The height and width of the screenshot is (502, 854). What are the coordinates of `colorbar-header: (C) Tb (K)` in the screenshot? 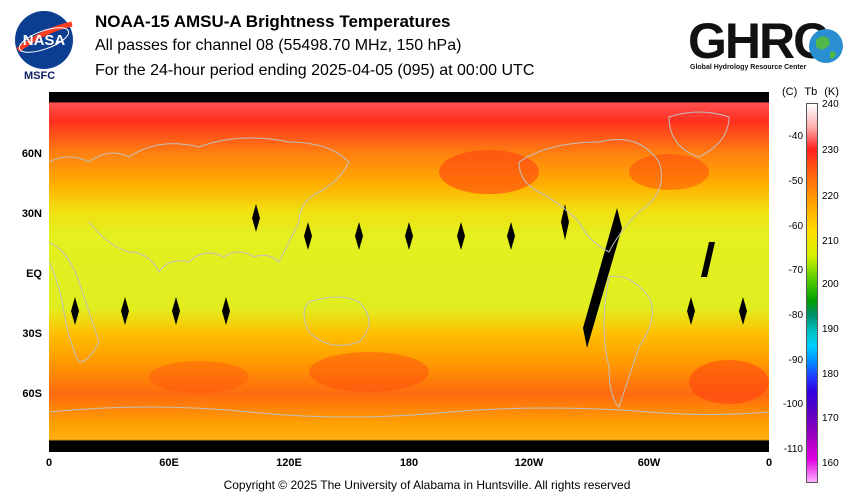 It's located at (810, 92).